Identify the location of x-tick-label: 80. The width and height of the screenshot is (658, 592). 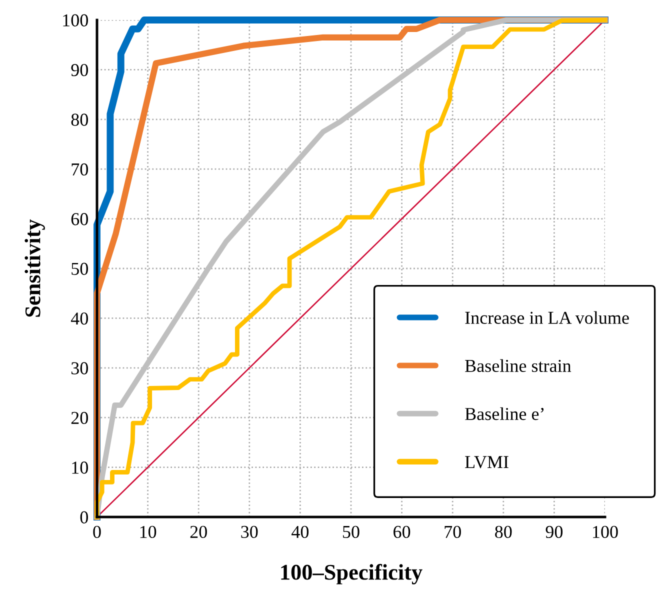
(503, 532).